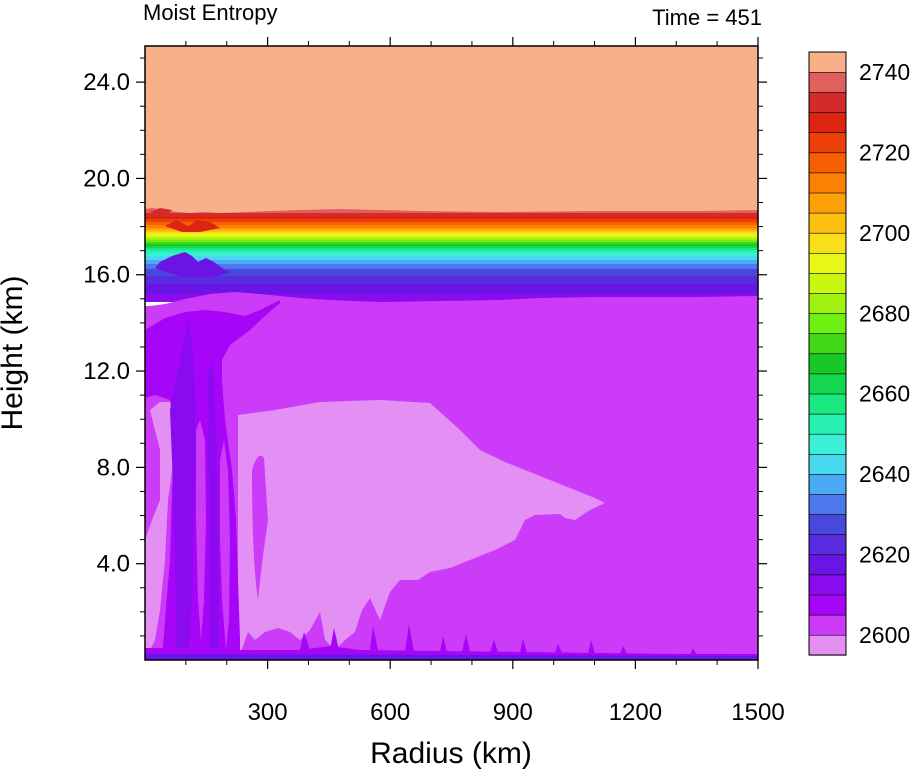 The image size is (917, 774). Describe the element at coordinates (451, 657) in the screenshot. I see `surface-layer` at that location.